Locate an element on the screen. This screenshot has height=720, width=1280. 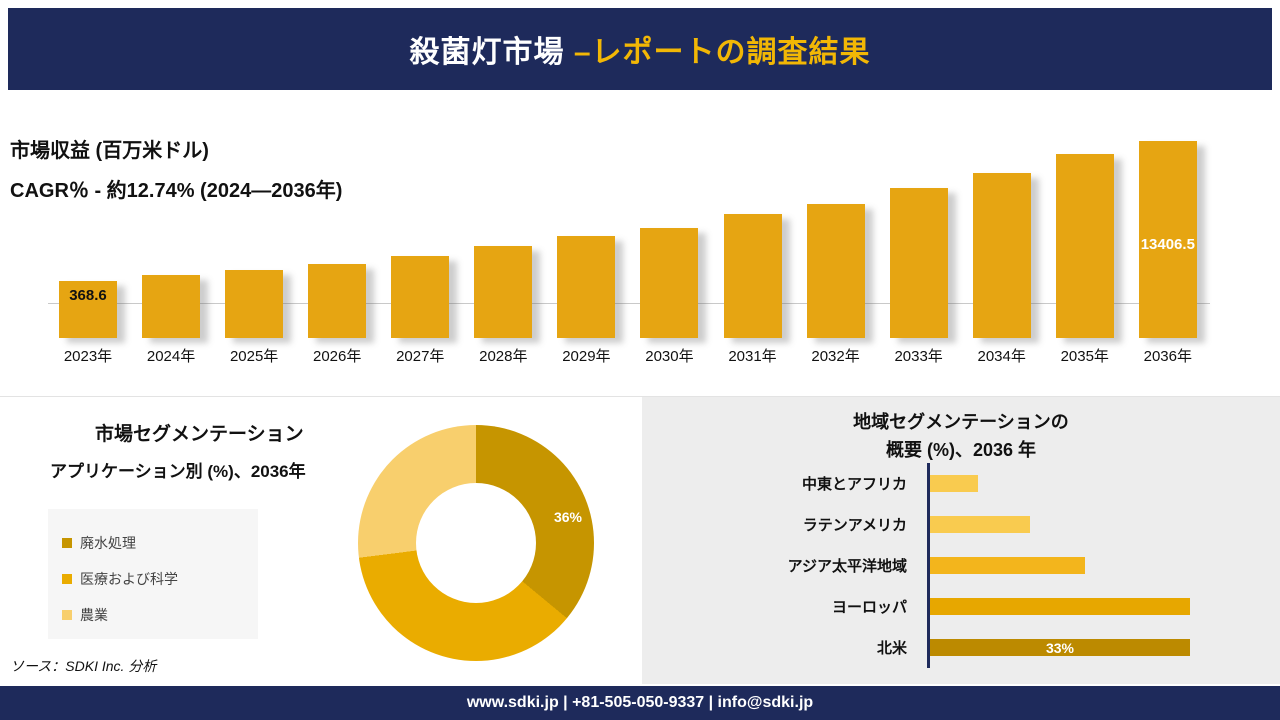
x-axis-tick-label: 2032年 is located at coordinates (835, 356).